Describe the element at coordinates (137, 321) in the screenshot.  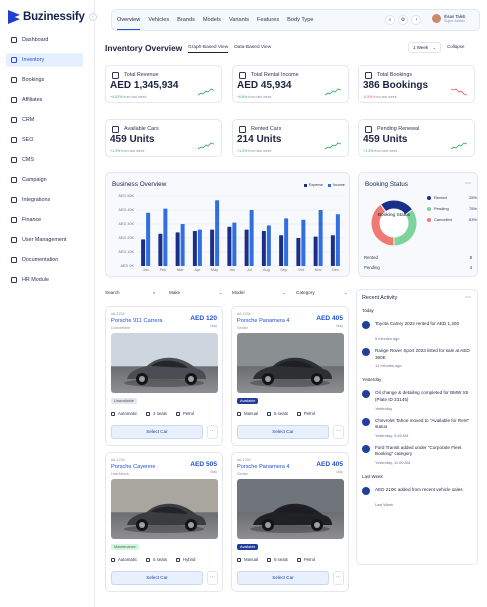
I see `car-name: Porsche 911 Carrera` at that location.